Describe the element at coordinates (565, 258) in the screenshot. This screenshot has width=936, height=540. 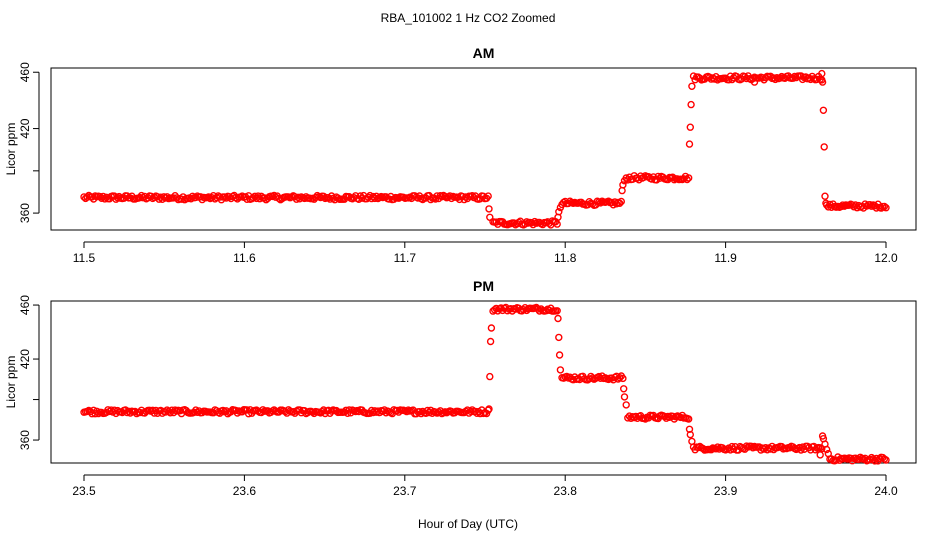
I see `x-tick-label: 11.8` at that location.